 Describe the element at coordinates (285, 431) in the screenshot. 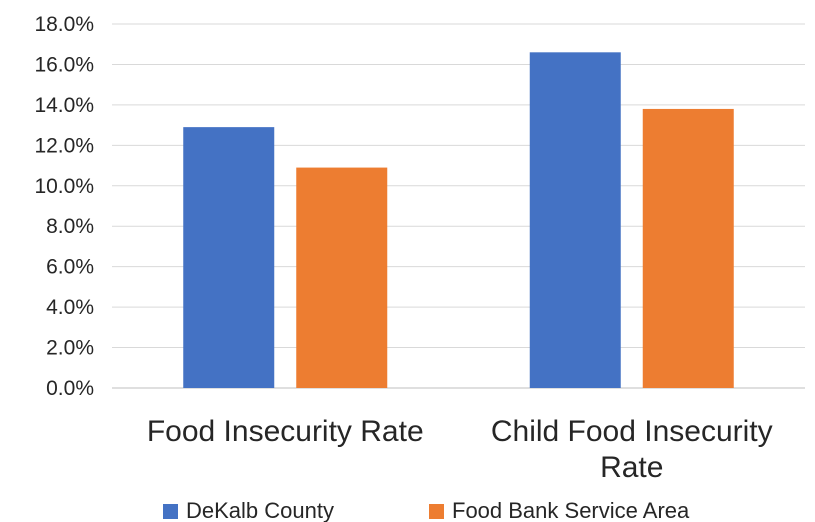

I see `x-category-label: Food Insecurity Rate` at that location.